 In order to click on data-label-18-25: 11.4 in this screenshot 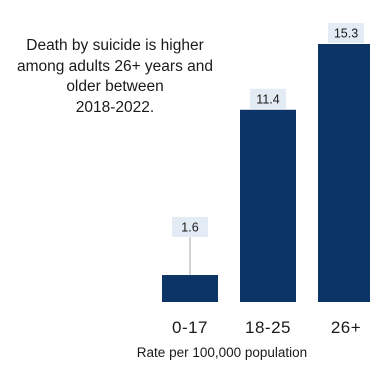, I will do `click(267, 99)`.